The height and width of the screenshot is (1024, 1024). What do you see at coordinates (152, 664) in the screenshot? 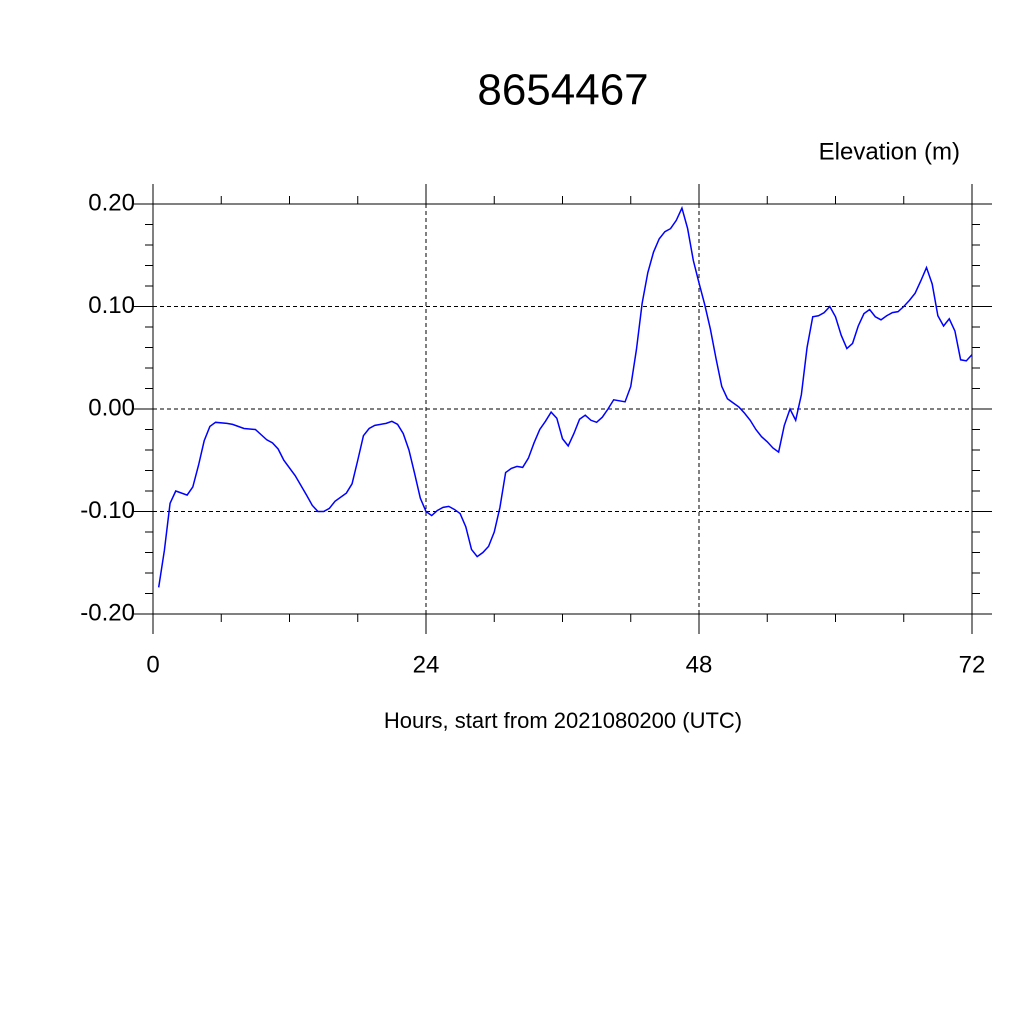
I see `x-tick-label: 0` at bounding box center [152, 664].